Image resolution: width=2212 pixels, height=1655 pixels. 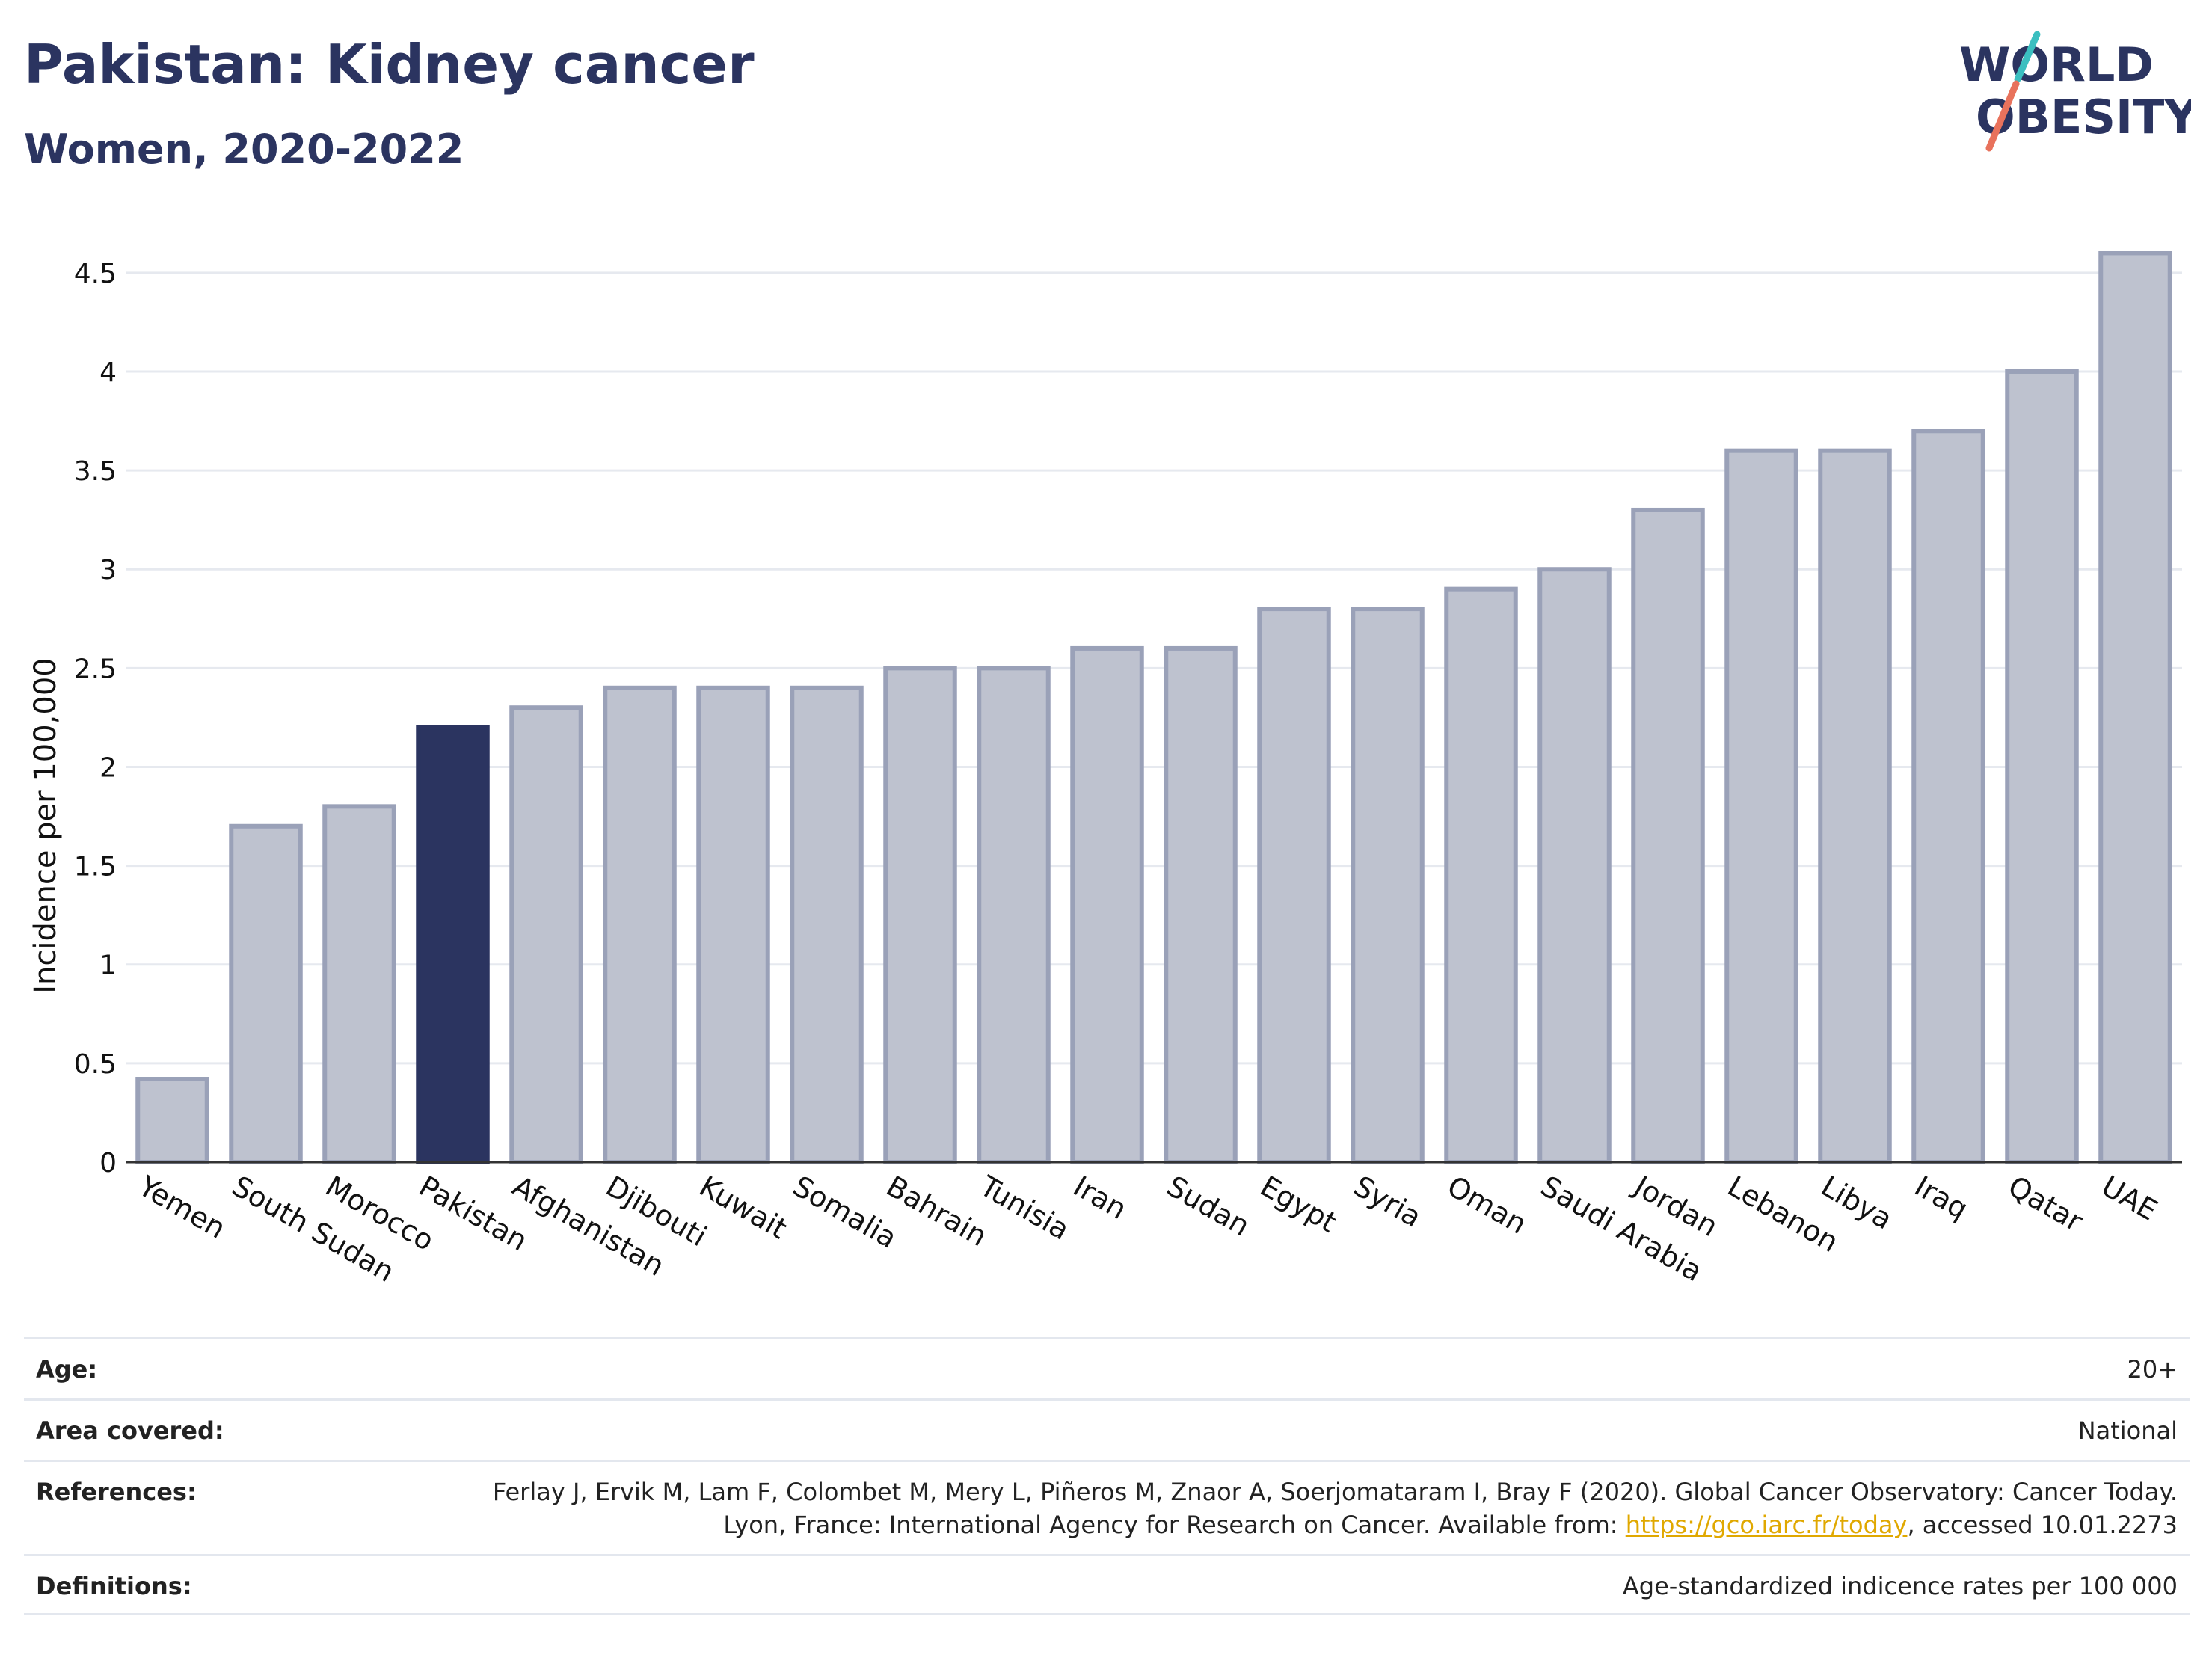 What do you see at coordinates (1766, 1525) in the screenshot?
I see `references-link: https://gco.iarc.fr/today` at bounding box center [1766, 1525].